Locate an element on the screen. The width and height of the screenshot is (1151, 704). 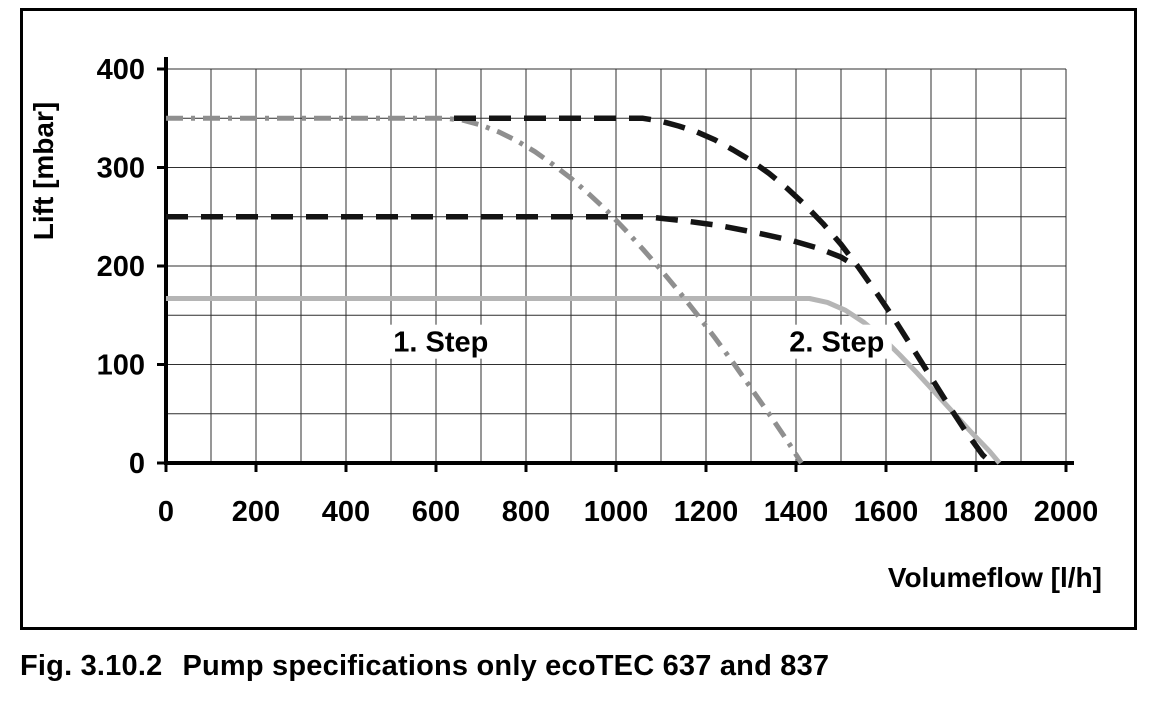
step2-min-curve-black-dashed is located at coordinates (513, 242).